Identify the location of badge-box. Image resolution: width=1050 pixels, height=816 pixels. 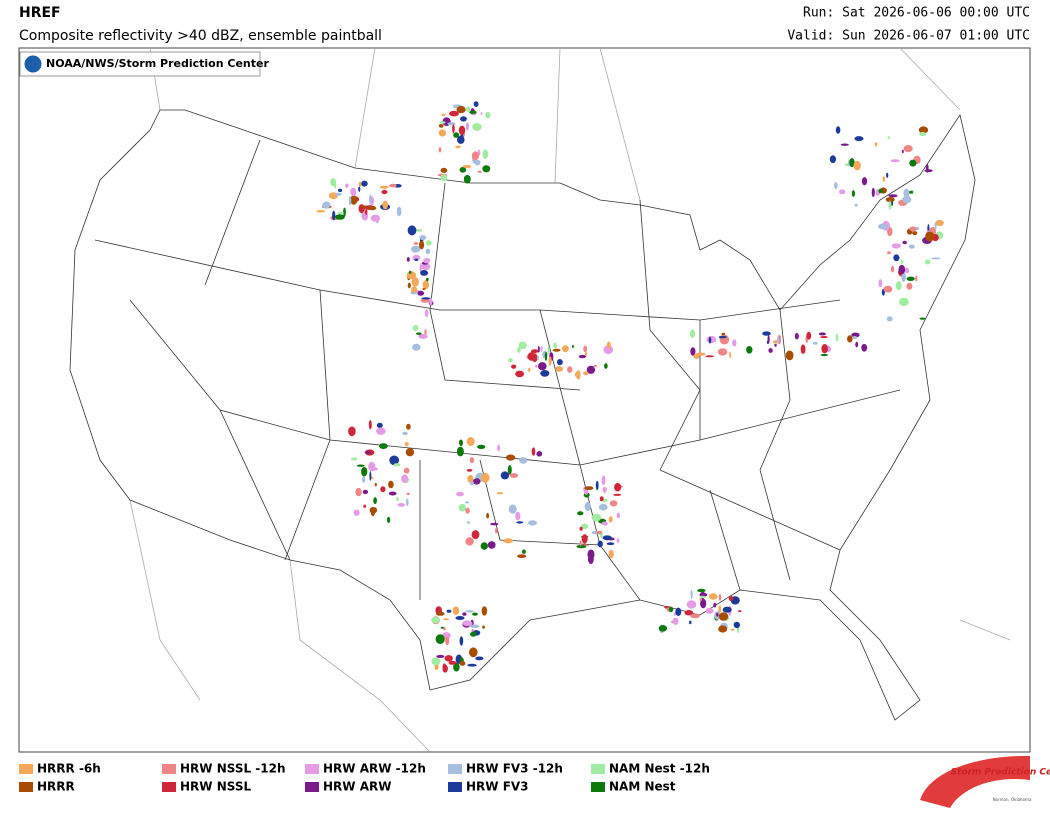
(140, 64).